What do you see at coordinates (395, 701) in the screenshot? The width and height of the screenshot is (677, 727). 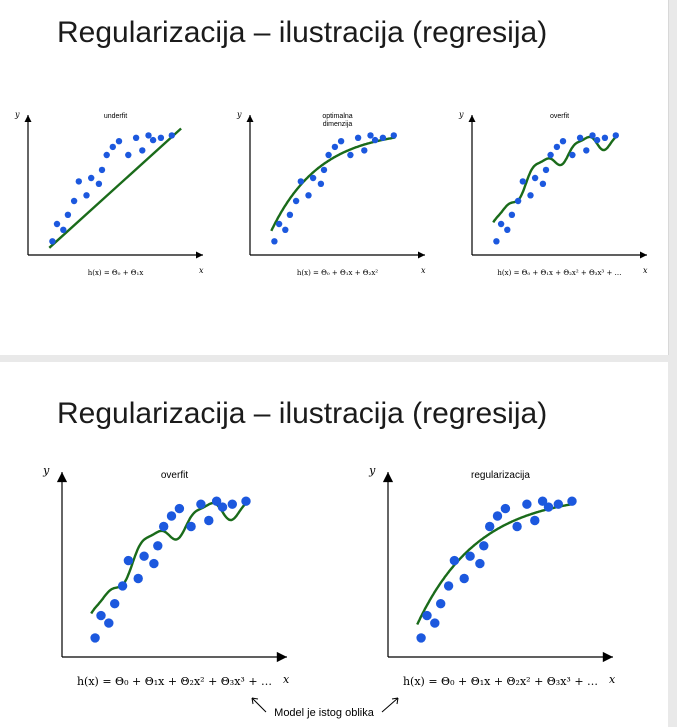 I see `note-arrow-right-head` at bounding box center [395, 701].